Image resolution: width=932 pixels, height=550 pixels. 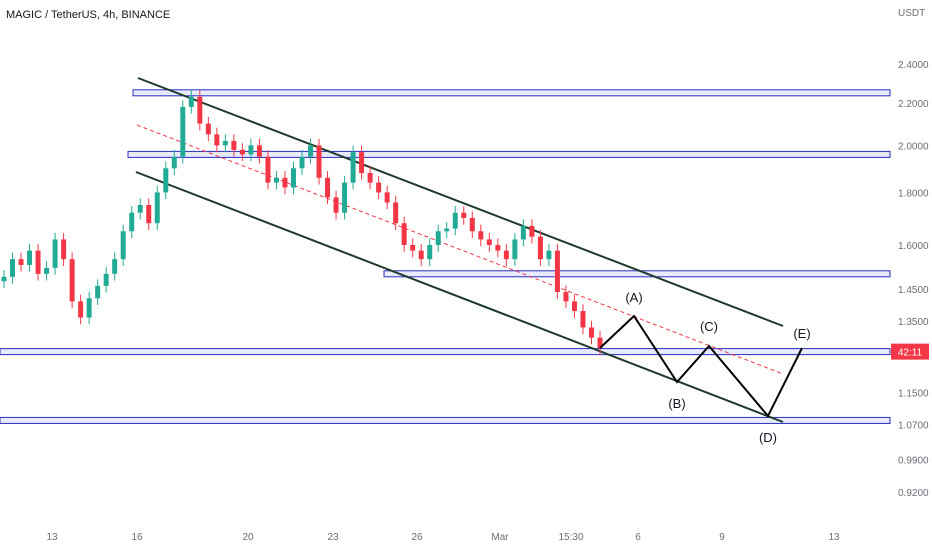 I want to click on price-tick-label: 0.9900, so click(x=913, y=460).